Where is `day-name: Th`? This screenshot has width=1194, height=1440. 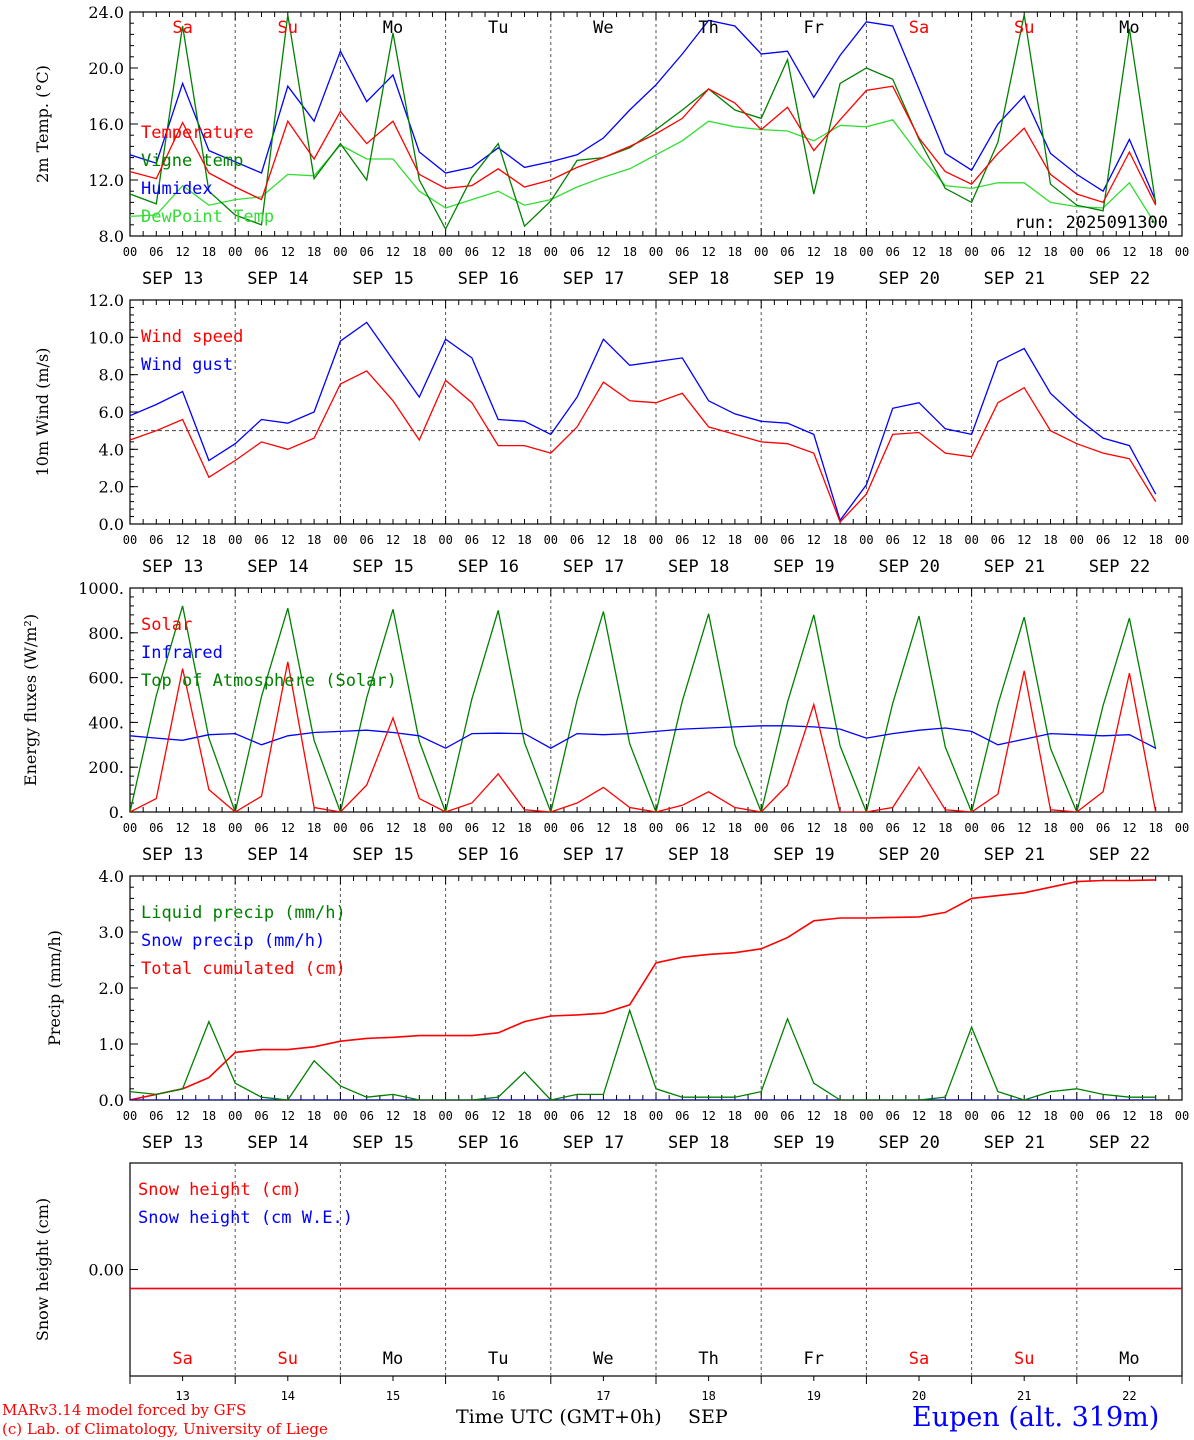 day-name: Th is located at coordinates (708, 1359).